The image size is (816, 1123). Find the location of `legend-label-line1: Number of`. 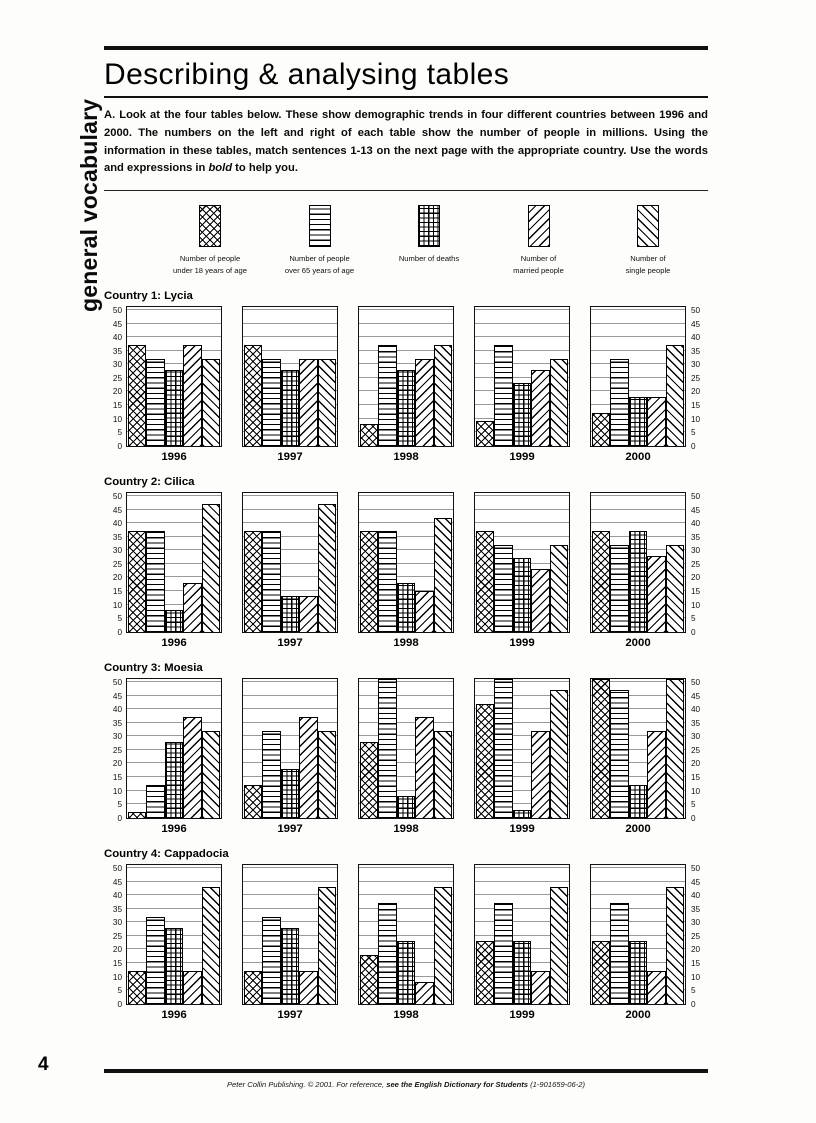

legend-label-line1: Number of is located at coordinates (538, 259).